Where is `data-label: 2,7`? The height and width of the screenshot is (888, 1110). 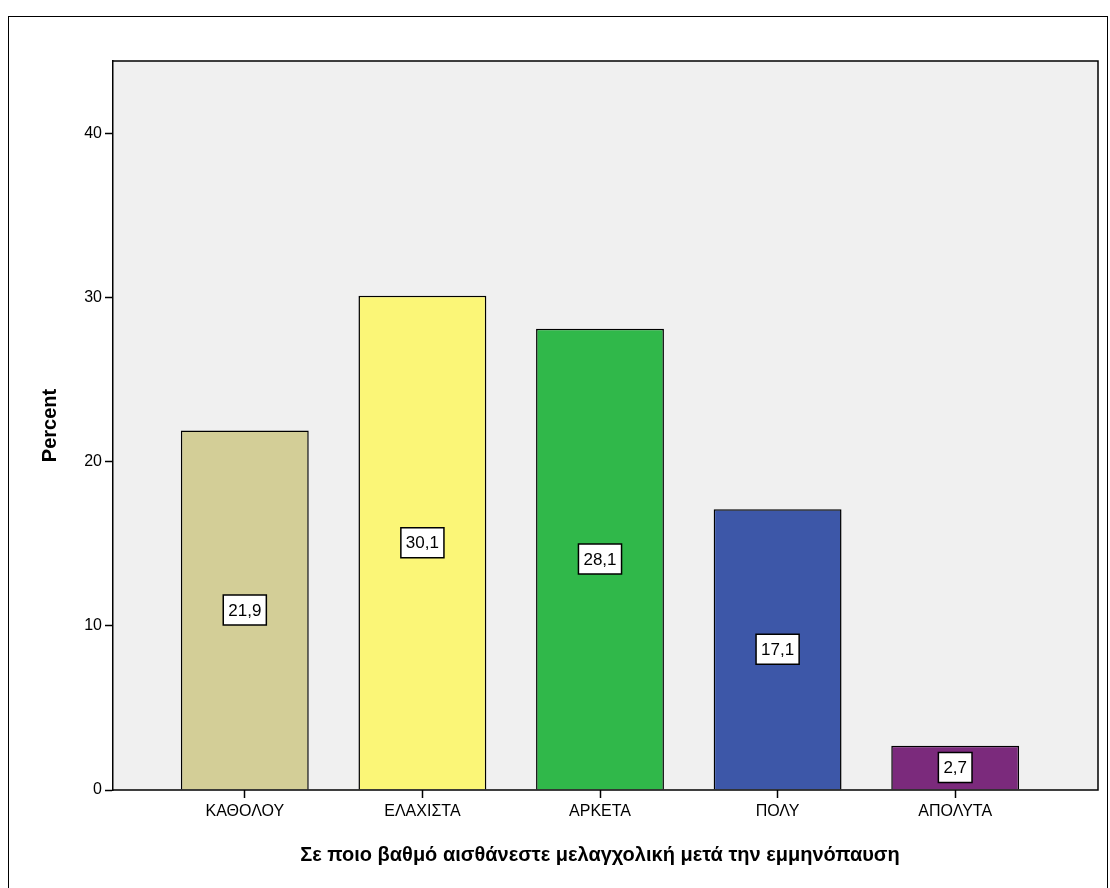
data-label: 2,7 is located at coordinates (955, 768).